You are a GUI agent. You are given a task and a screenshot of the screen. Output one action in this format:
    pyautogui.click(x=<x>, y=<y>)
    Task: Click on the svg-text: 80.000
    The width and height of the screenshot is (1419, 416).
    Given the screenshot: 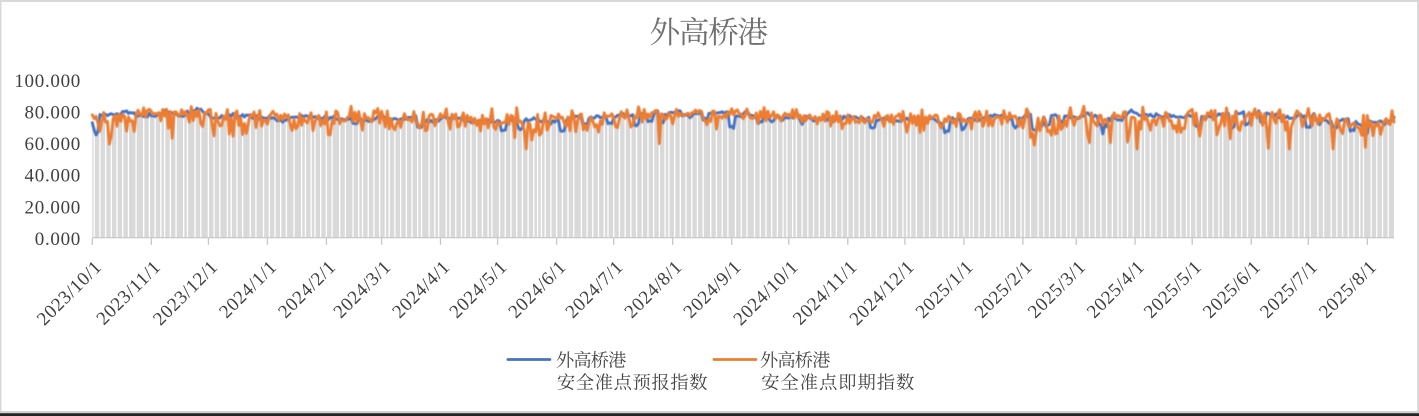 What is the action you would take?
    pyautogui.click(x=53, y=112)
    